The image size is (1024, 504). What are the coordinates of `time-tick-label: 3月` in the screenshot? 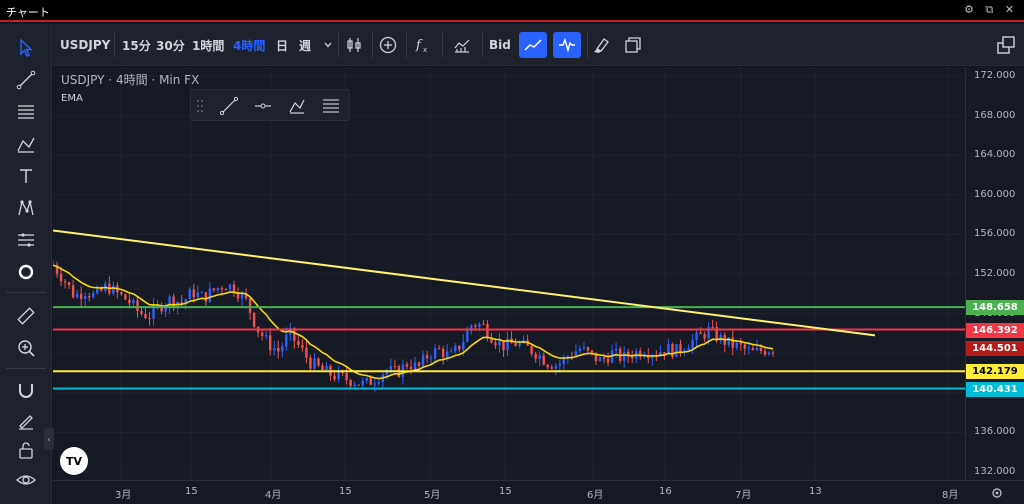 It's located at (123, 495).